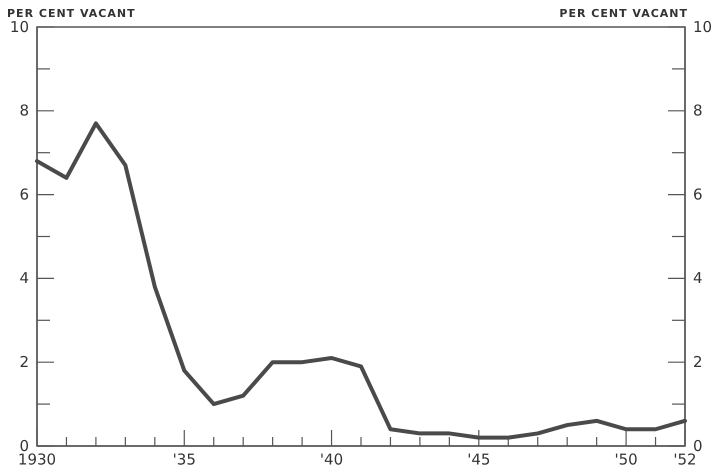 The height and width of the screenshot is (476, 718). What do you see at coordinates (19, 27) in the screenshot?
I see `y-tick-label: 10` at bounding box center [19, 27].